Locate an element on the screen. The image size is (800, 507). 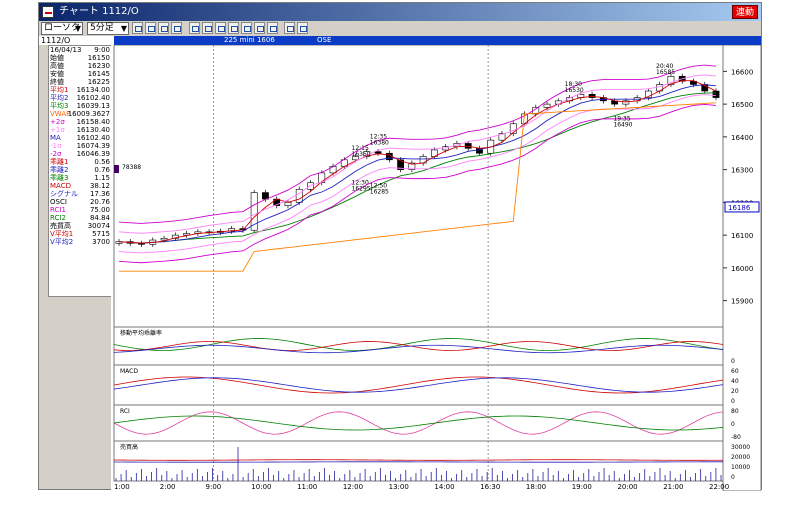
indicator-value: 0.56 is located at coordinates (102, 162).